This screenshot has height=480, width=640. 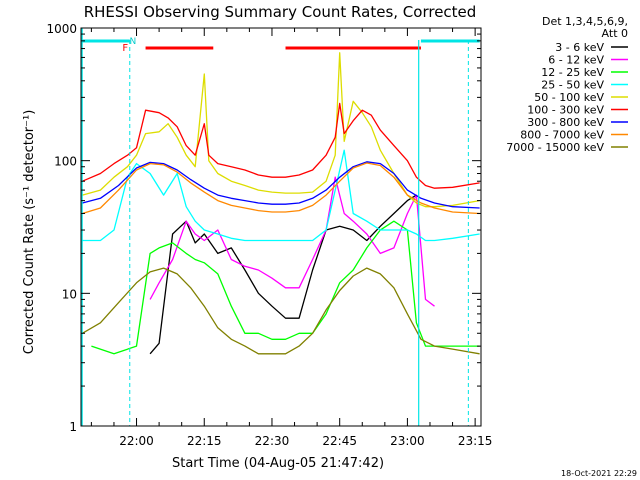 What do you see at coordinates (73, 427) in the screenshot?
I see `y-tick-label: 1` at bounding box center [73, 427].